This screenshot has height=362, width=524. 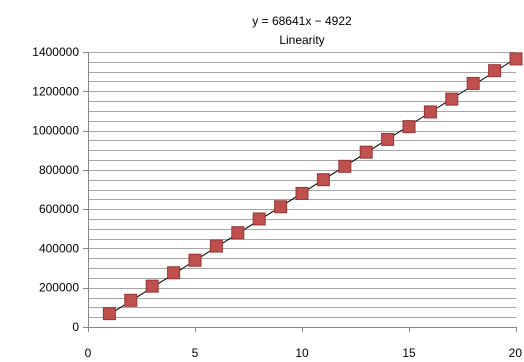 I want to click on x-tick-labels: 0 5 10 15 20, so click(x=304, y=353).